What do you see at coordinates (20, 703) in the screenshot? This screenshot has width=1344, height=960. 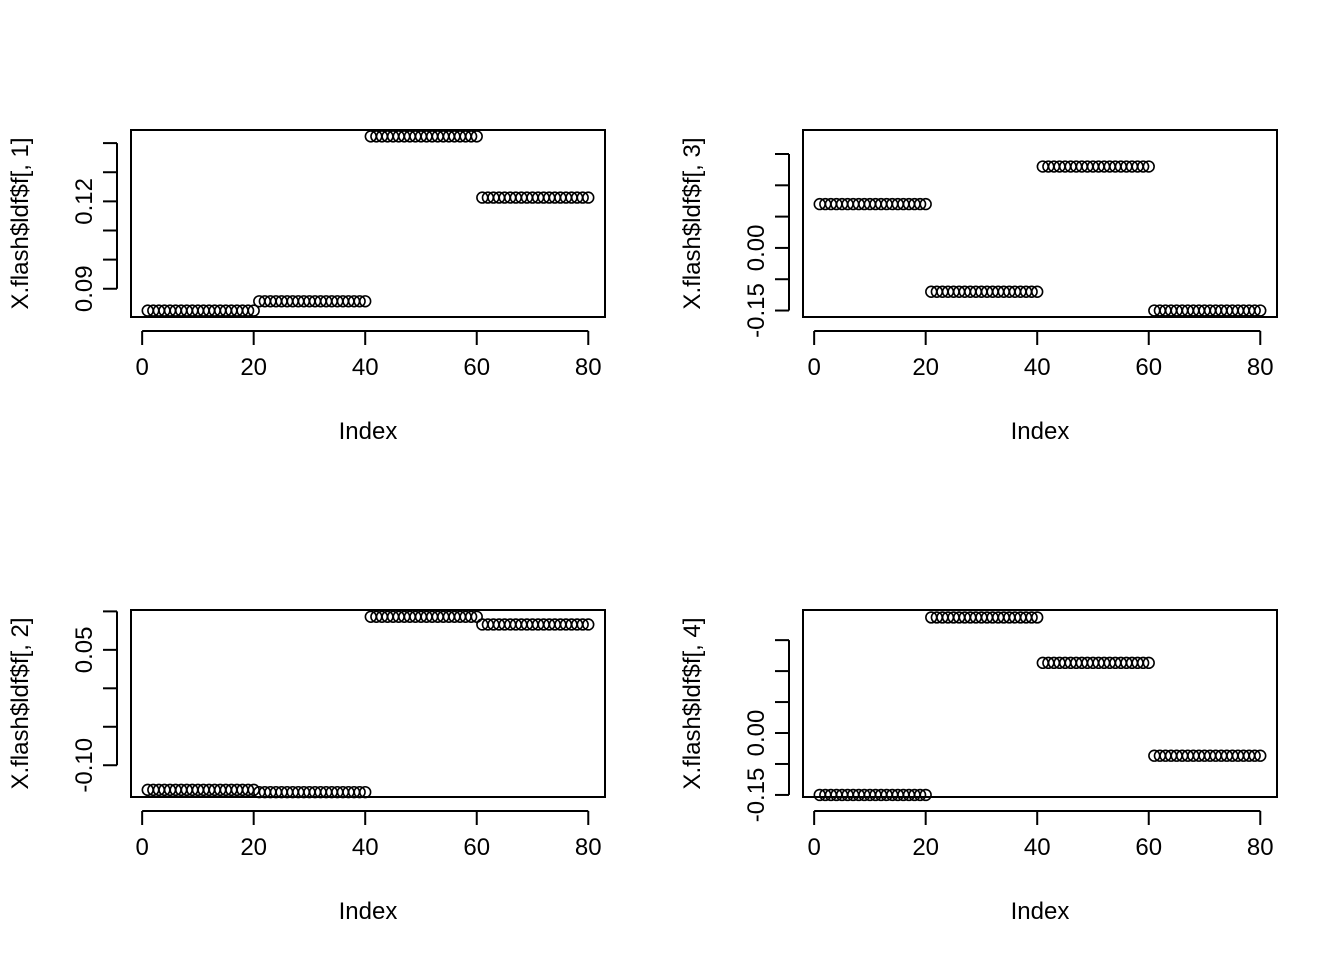 I see `y-axis-title: X.flash$ldf$f[, 2]` at bounding box center [20, 703].